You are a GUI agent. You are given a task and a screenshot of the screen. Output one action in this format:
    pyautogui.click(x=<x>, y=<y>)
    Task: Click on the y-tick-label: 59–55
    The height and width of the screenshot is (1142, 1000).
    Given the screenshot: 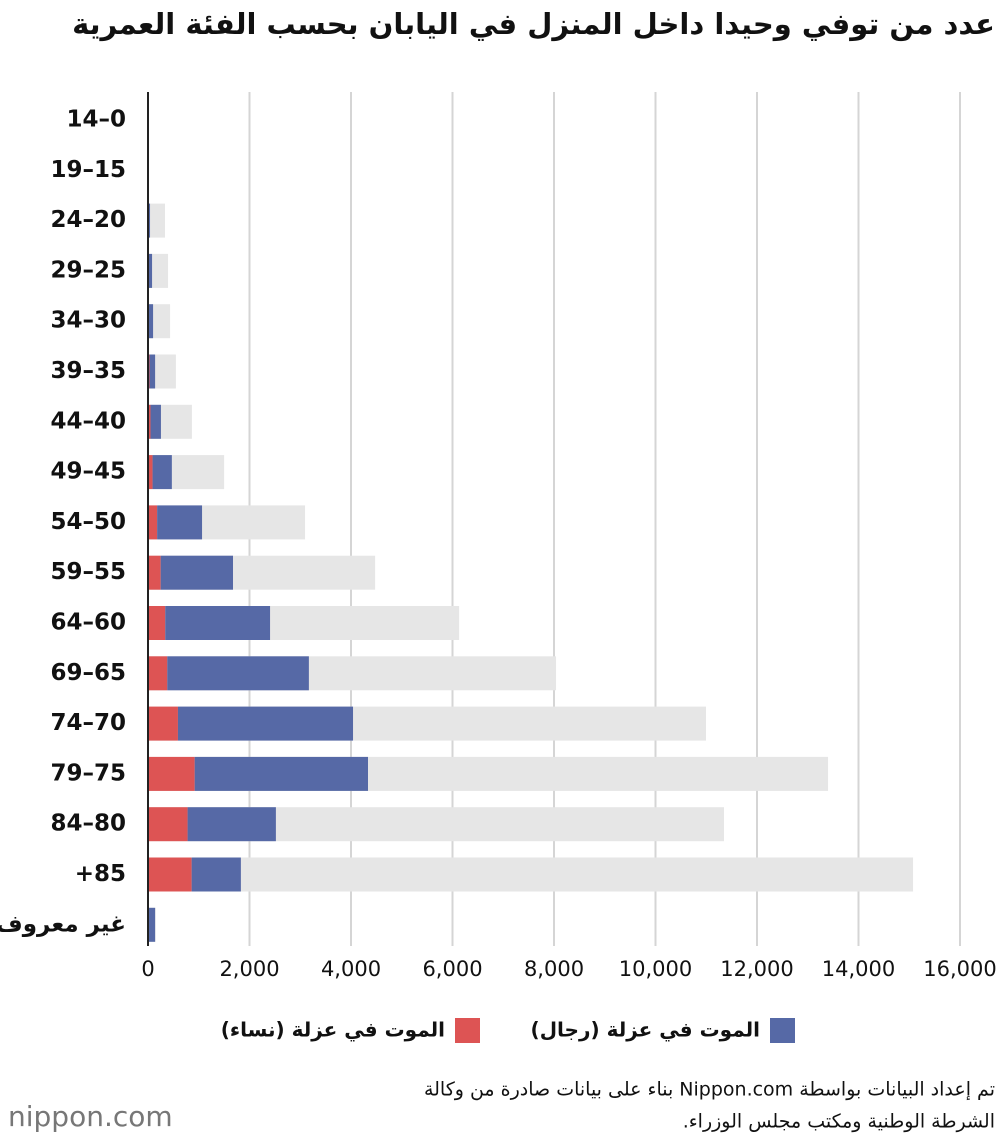 What is the action you would take?
    pyautogui.click(x=88, y=572)
    